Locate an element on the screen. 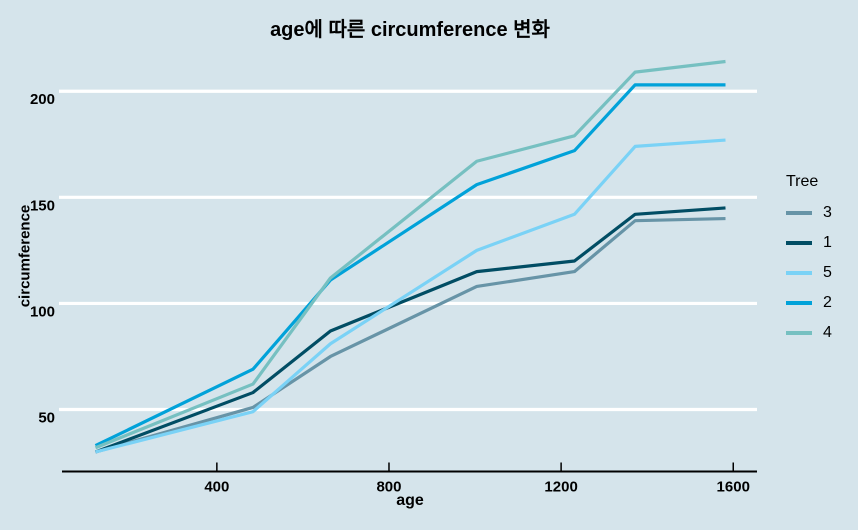 The height and width of the screenshot is (530, 858). y-axis-title: circumference is located at coordinates (25, 256).